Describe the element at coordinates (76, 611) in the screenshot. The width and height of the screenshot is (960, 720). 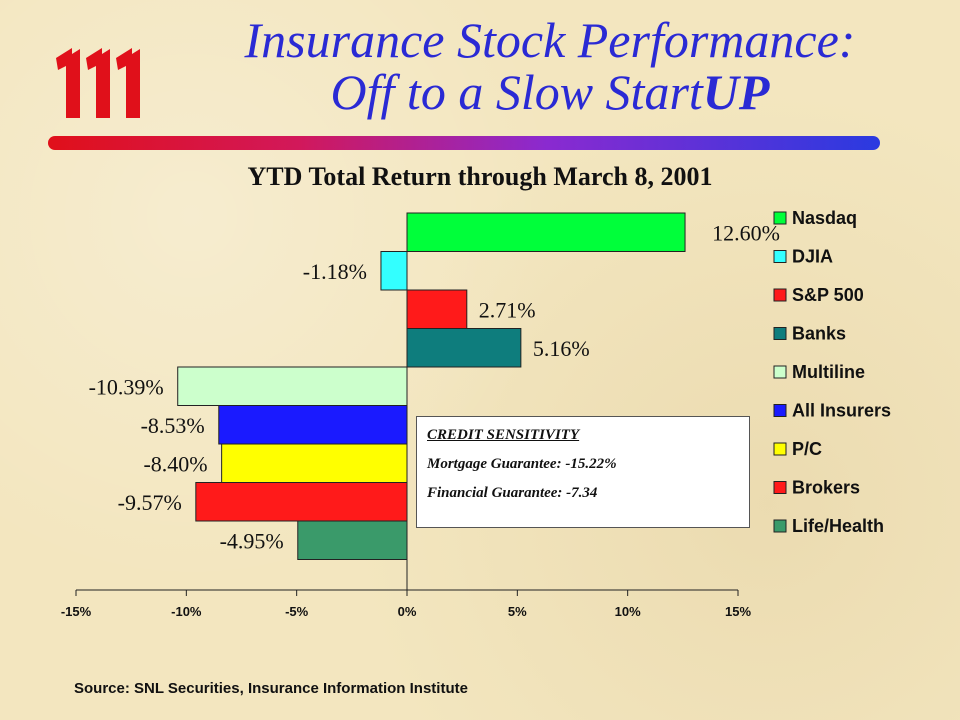
I see `x-tick-label-0: -15%` at that location.